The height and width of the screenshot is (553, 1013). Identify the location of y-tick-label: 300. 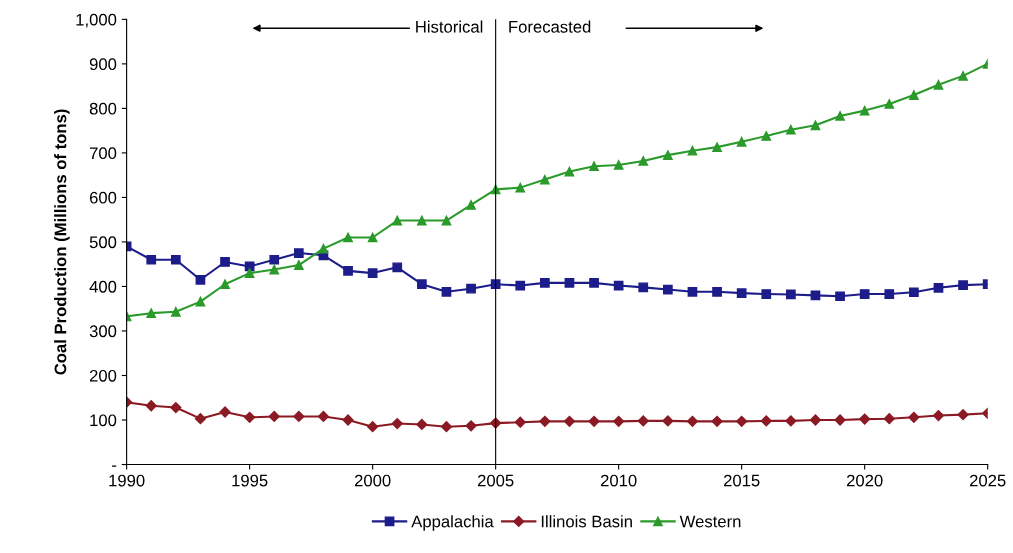
(103, 331).